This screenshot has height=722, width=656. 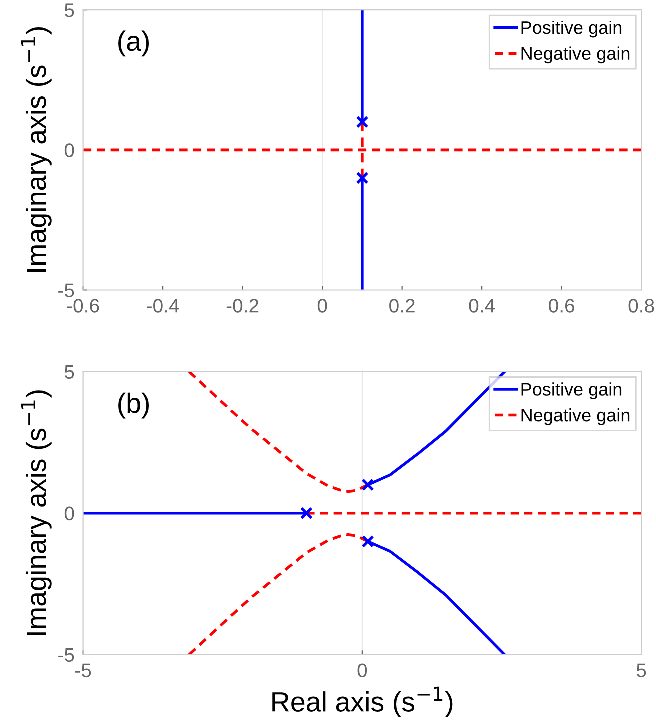 I want to click on x-tick-label: -0.2, so click(x=242, y=306).